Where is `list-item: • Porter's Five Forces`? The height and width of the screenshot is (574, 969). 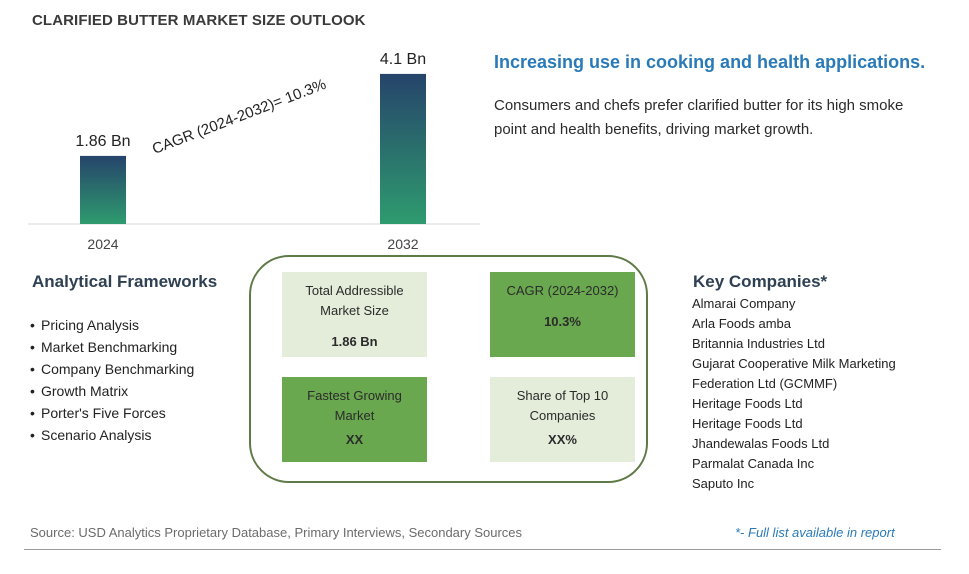
list-item: • Porter's Five Forces is located at coordinates (112, 413).